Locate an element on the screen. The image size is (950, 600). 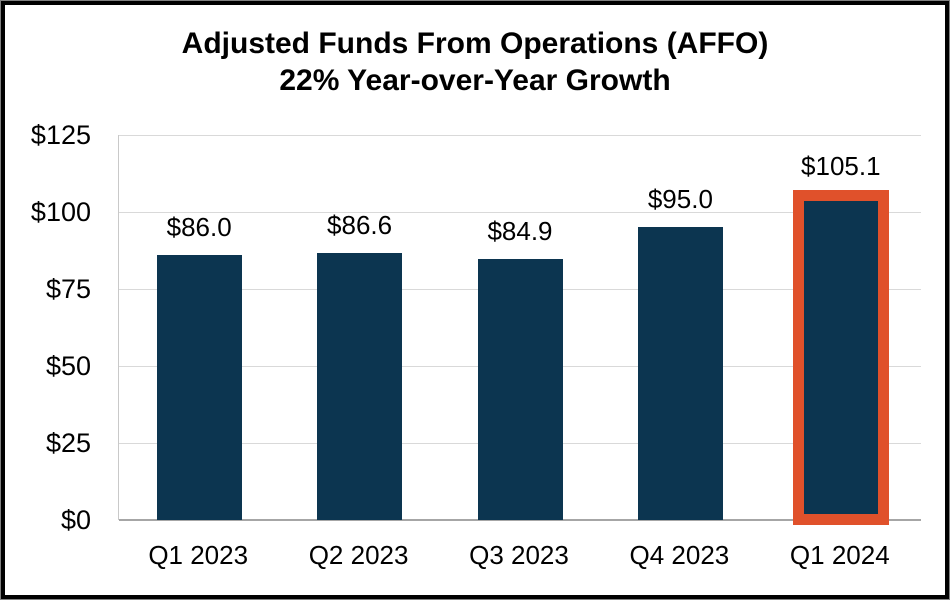
chart-title: Adjusted Funds From Operations (AFFO) is located at coordinates (475, 43).